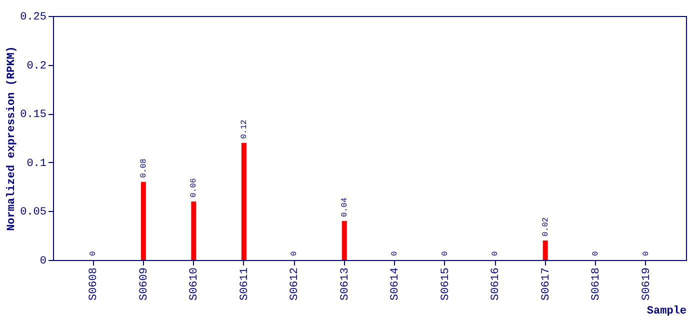 This screenshot has width=690, height=320. I want to click on x-tick-label: S0613, so click(345, 284).